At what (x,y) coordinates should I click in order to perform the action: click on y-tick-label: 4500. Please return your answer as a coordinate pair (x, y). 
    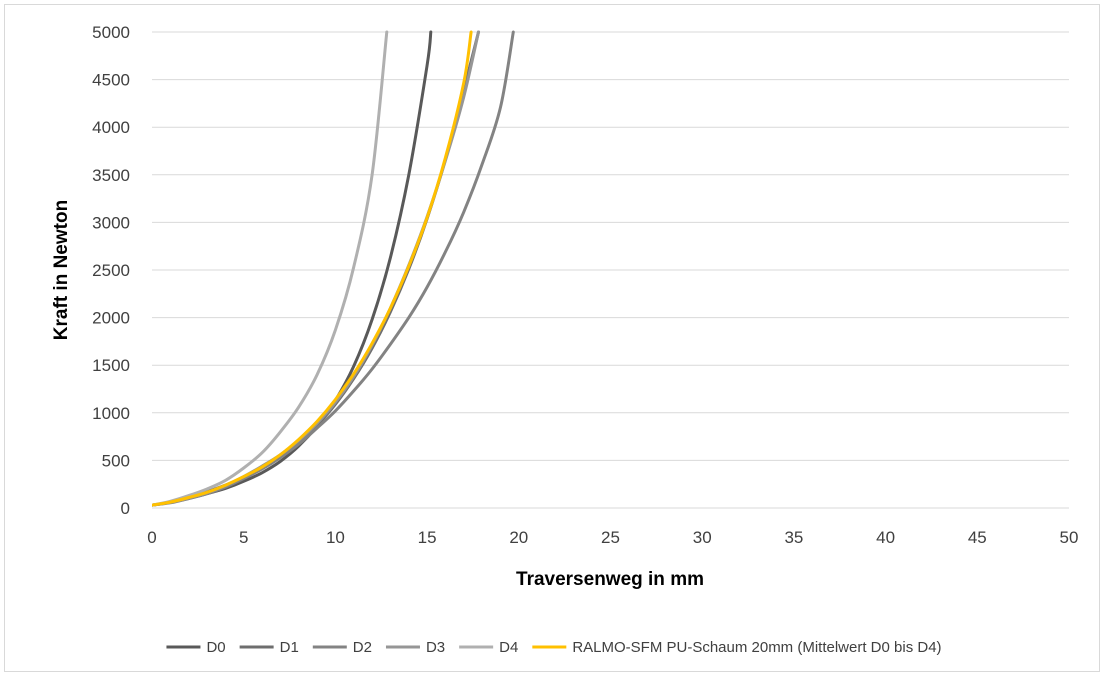
    Looking at the image, I should click on (111, 80).